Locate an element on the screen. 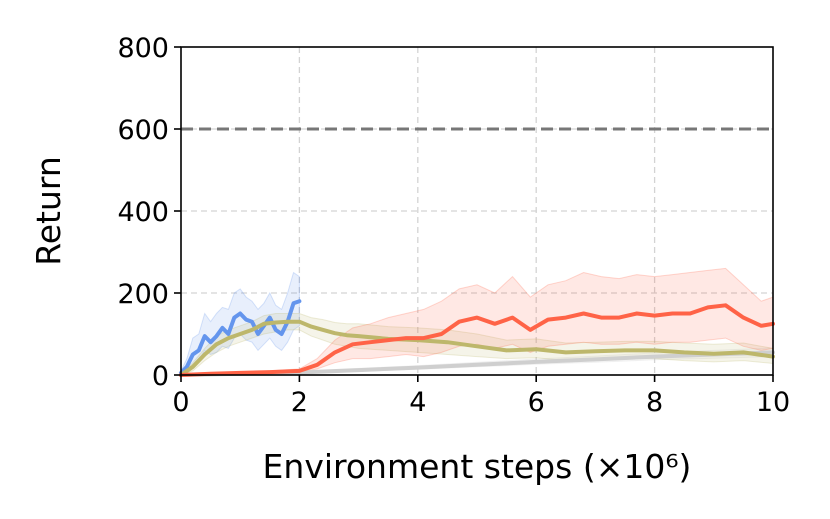 This screenshot has height=519, width=830. series-lines is located at coordinates (477, 338).